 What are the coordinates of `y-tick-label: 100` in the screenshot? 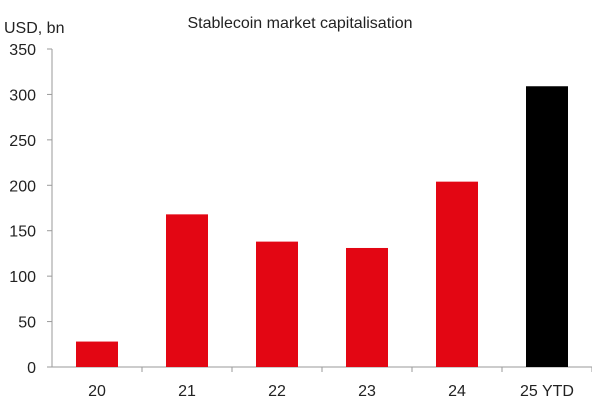 It's located at (22, 277).